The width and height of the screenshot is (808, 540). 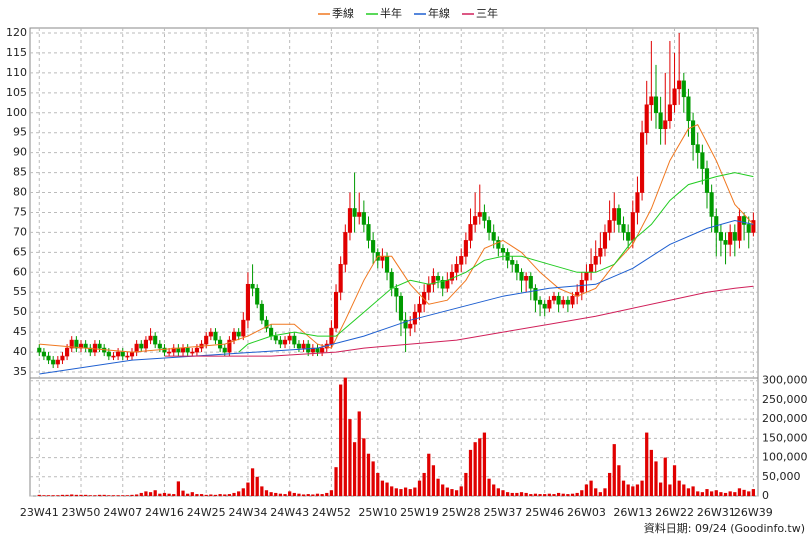 What do you see at coordinates (20, 231) in the screenshot?
I see `y-tick-label: 70` at bounding box center [20, 231].